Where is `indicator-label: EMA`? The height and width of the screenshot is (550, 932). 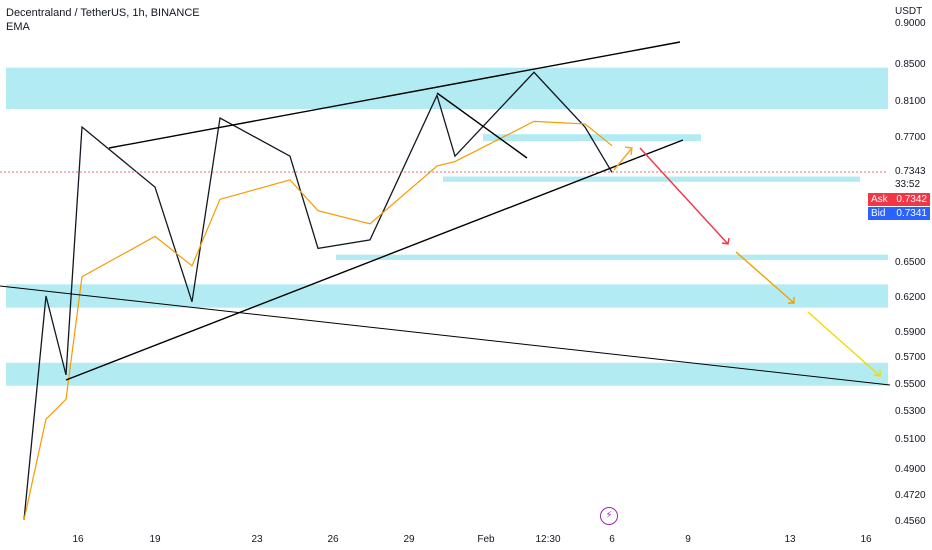
indicator-label: EMA is located at coordinates (18, 27).